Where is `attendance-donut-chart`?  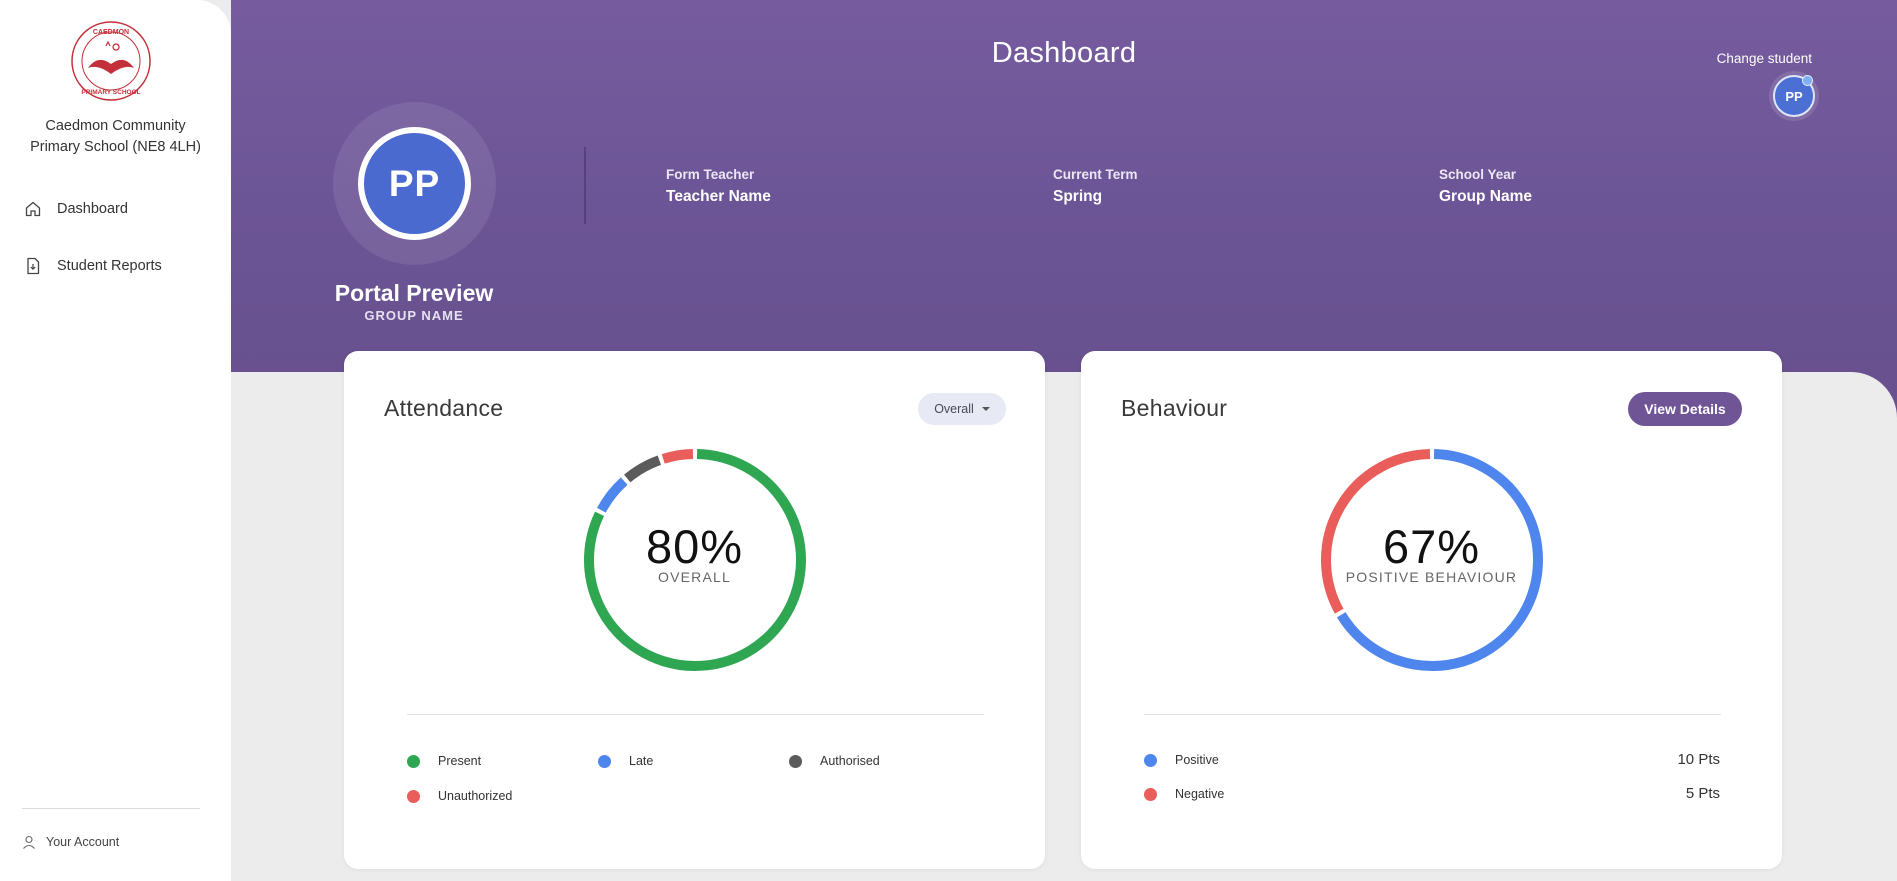
attendance-donut-chart is located at coordinates (695, 560).